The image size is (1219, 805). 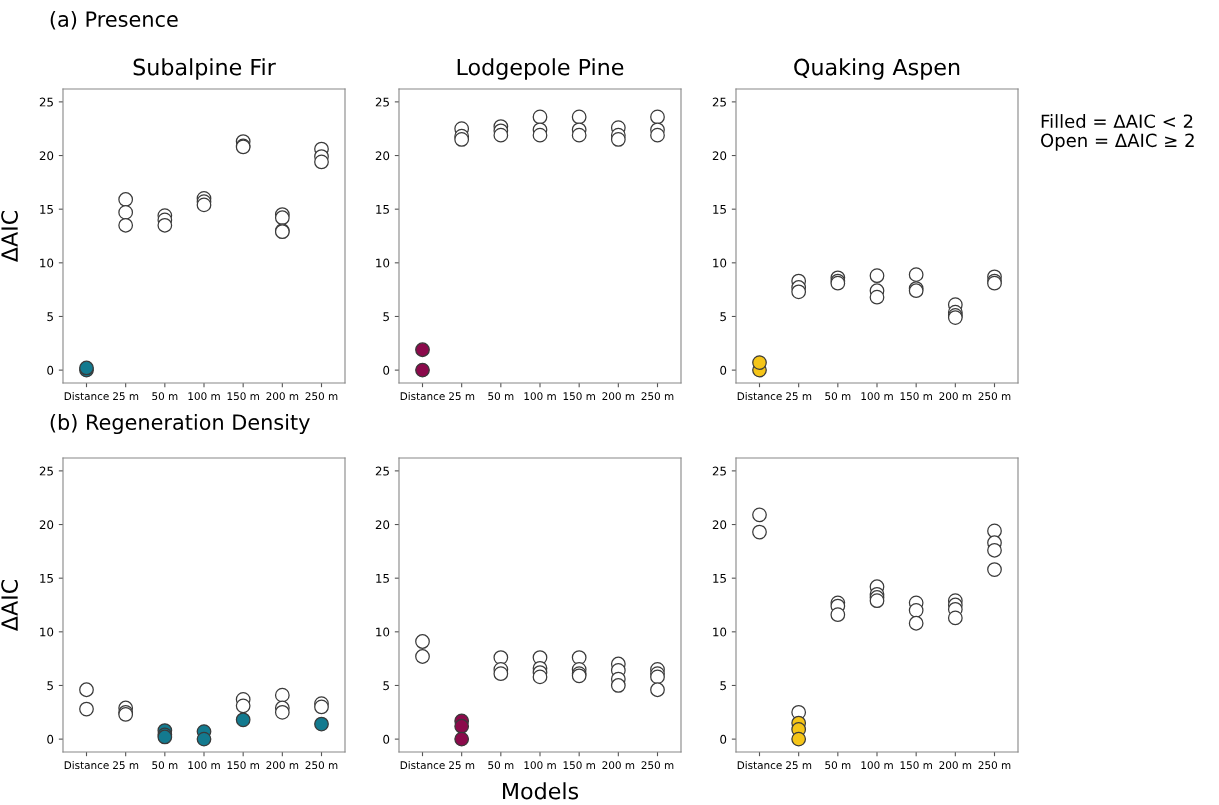 I want to click on text: (b) Regeneration Density, so click(x=180, y=424).